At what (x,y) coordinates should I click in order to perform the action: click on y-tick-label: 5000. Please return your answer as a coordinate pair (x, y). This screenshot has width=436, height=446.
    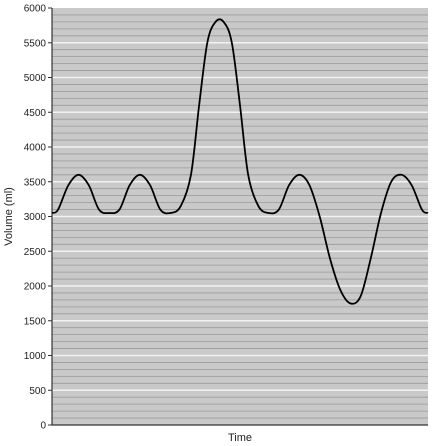
    Looking at the image, I should click on (35, 78).